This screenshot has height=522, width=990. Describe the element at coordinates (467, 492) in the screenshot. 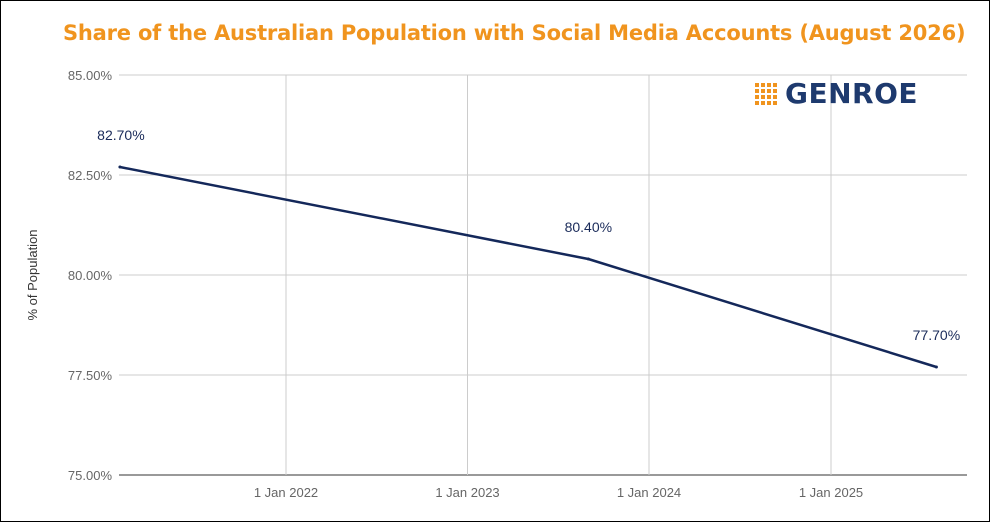

I see `x-tick-label: 1 Jan 2023` at that location.